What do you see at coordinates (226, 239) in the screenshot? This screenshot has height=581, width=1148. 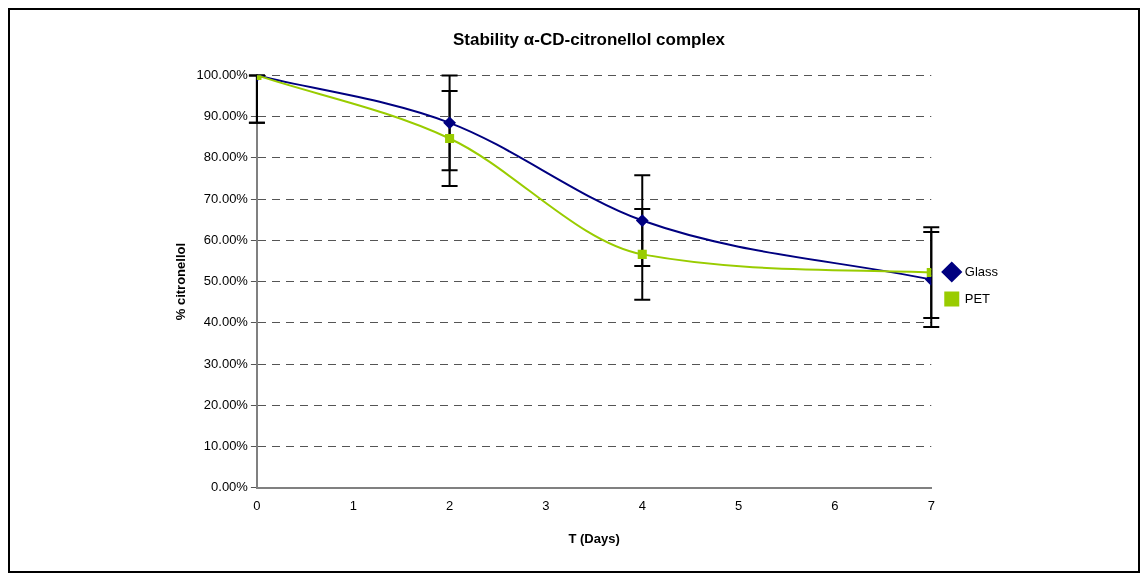 I see `y-tick-label: 60.00%` at bounding box center [226, 239].